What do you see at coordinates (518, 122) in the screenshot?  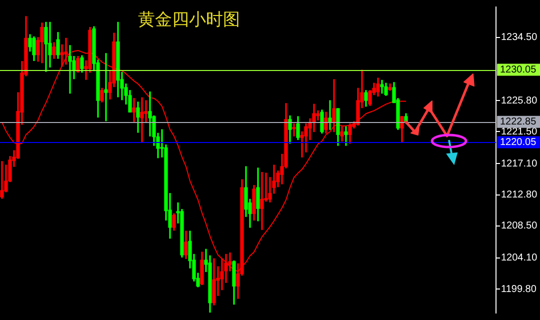 I see `ref-line-label: 1222.85` at bounding box center [518, 122].